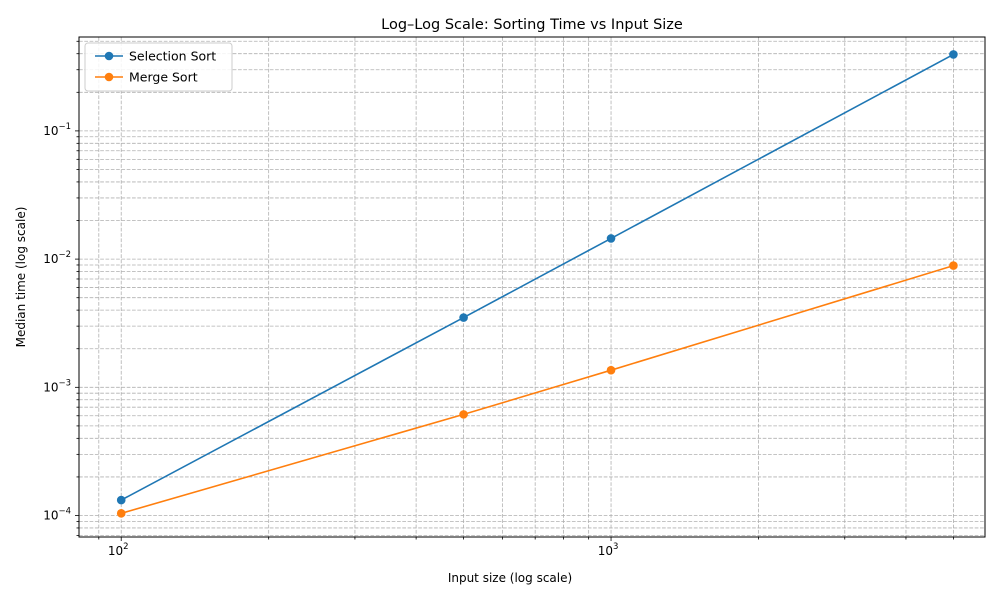 This screenshot has width=1000, height=600. I want to click on y-axis-title: Median time (log scale), so click(21, 277).